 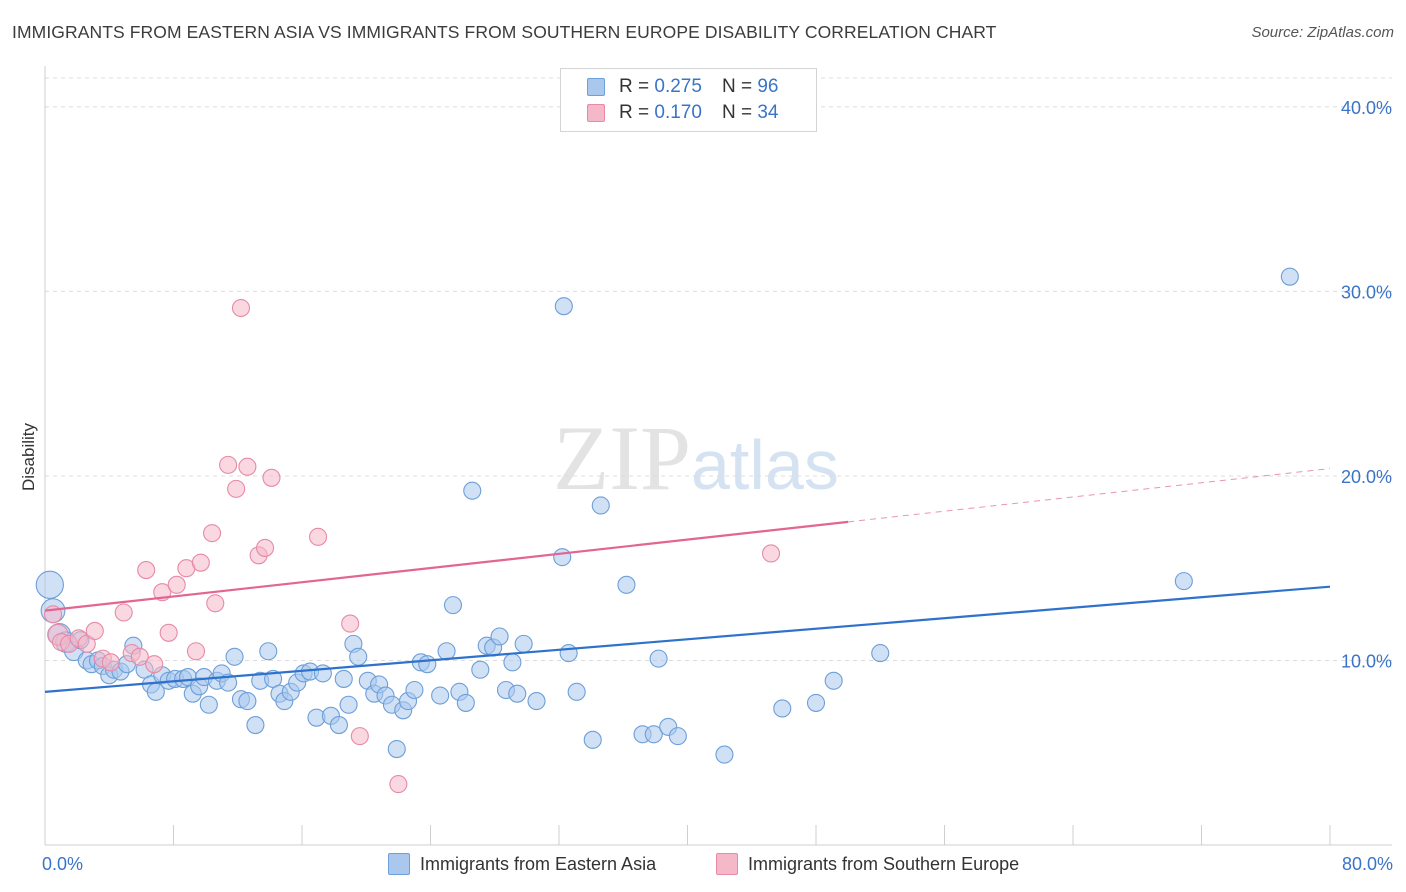 What do you see at coordinates (1367, 864) in the screenshot?
I see `x-tick-label: 80.0%` at bounding box center [1367, 864].